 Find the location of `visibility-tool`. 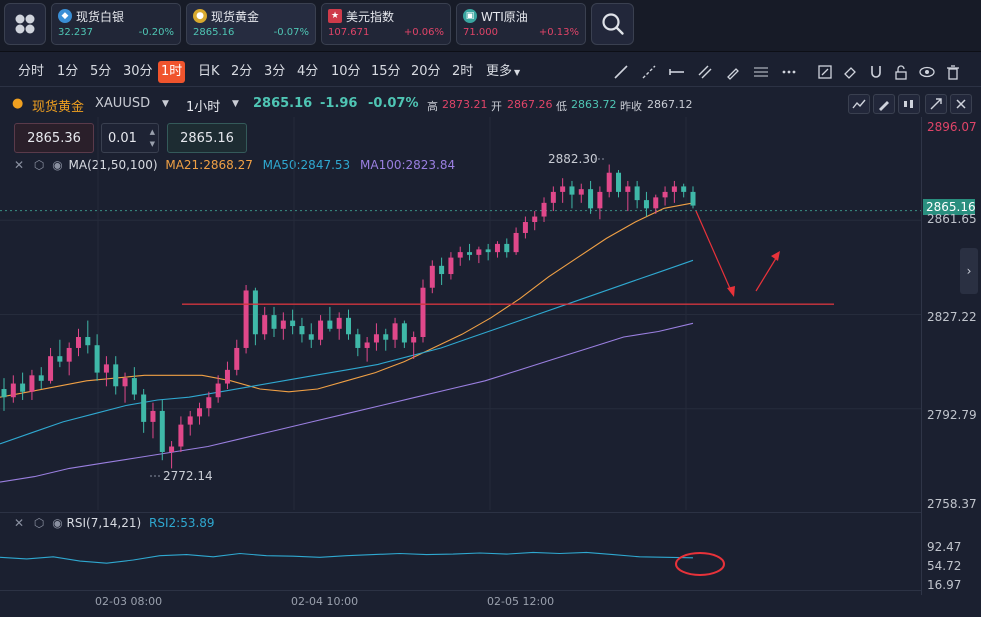

visibility-tool is located at coordinates (927, 72).